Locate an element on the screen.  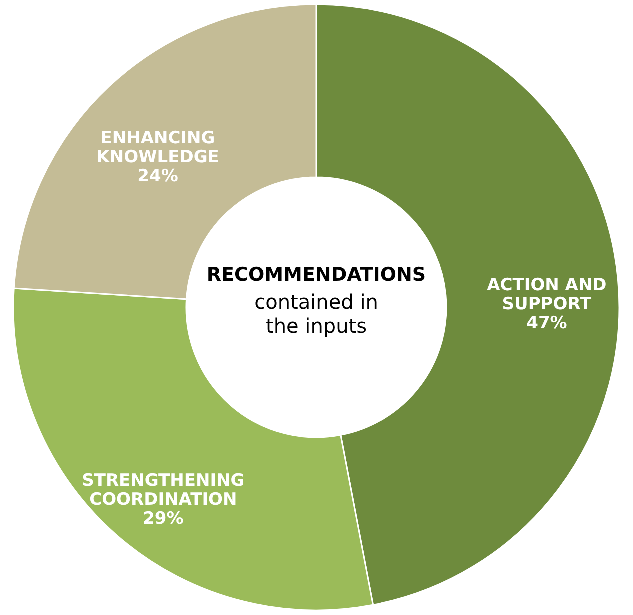
data-label: 29% is located at coordinates (163, 519).